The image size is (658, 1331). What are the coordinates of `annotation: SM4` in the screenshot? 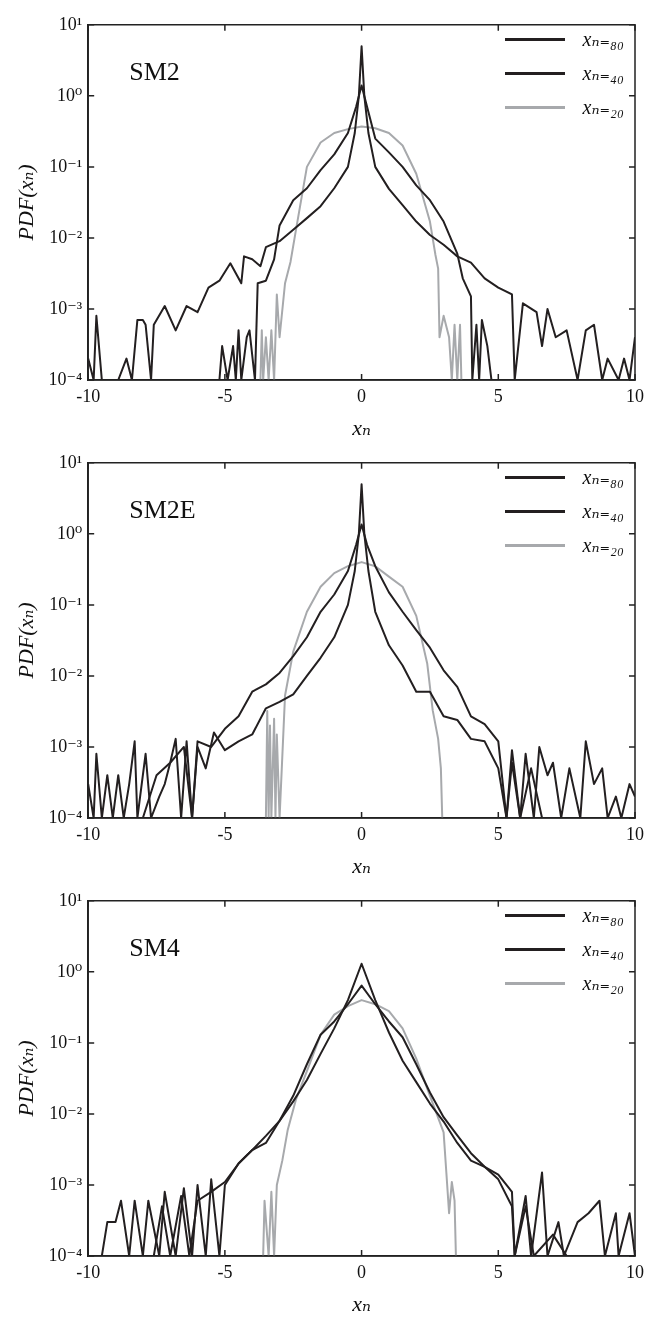 It's located at (154, 948).